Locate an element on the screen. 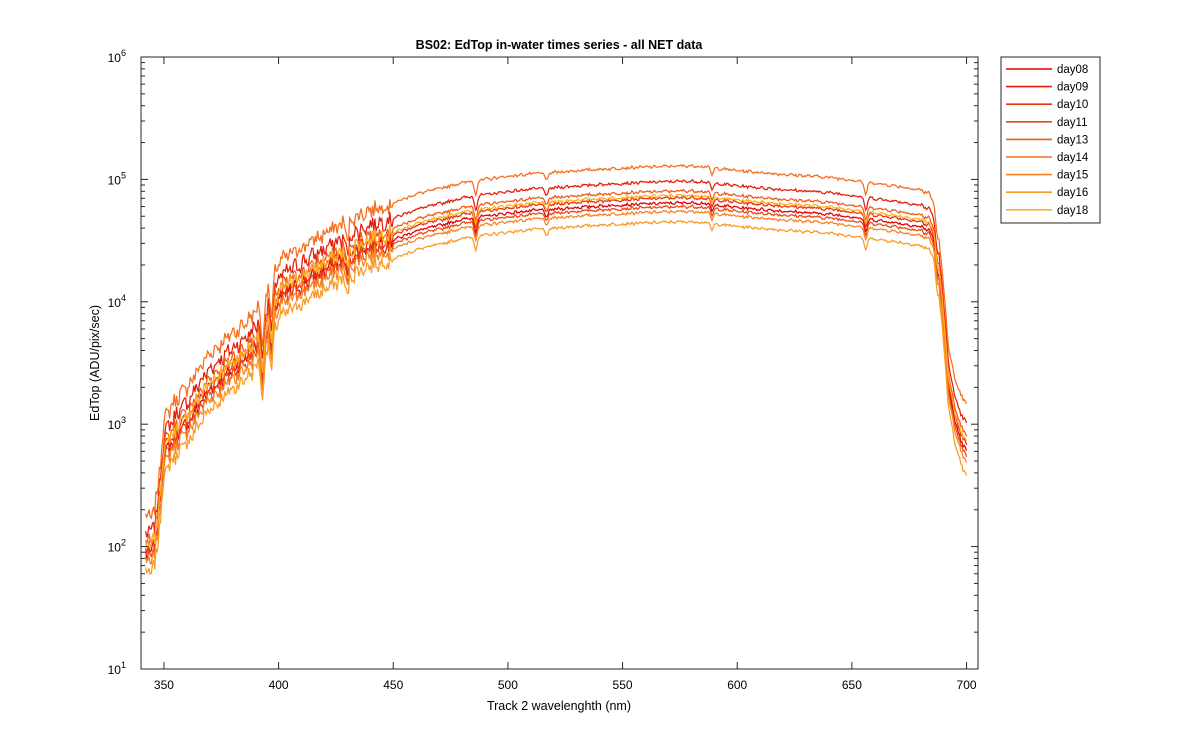  y-tick-label: 10⁶ is located at coordinates (117, 56).